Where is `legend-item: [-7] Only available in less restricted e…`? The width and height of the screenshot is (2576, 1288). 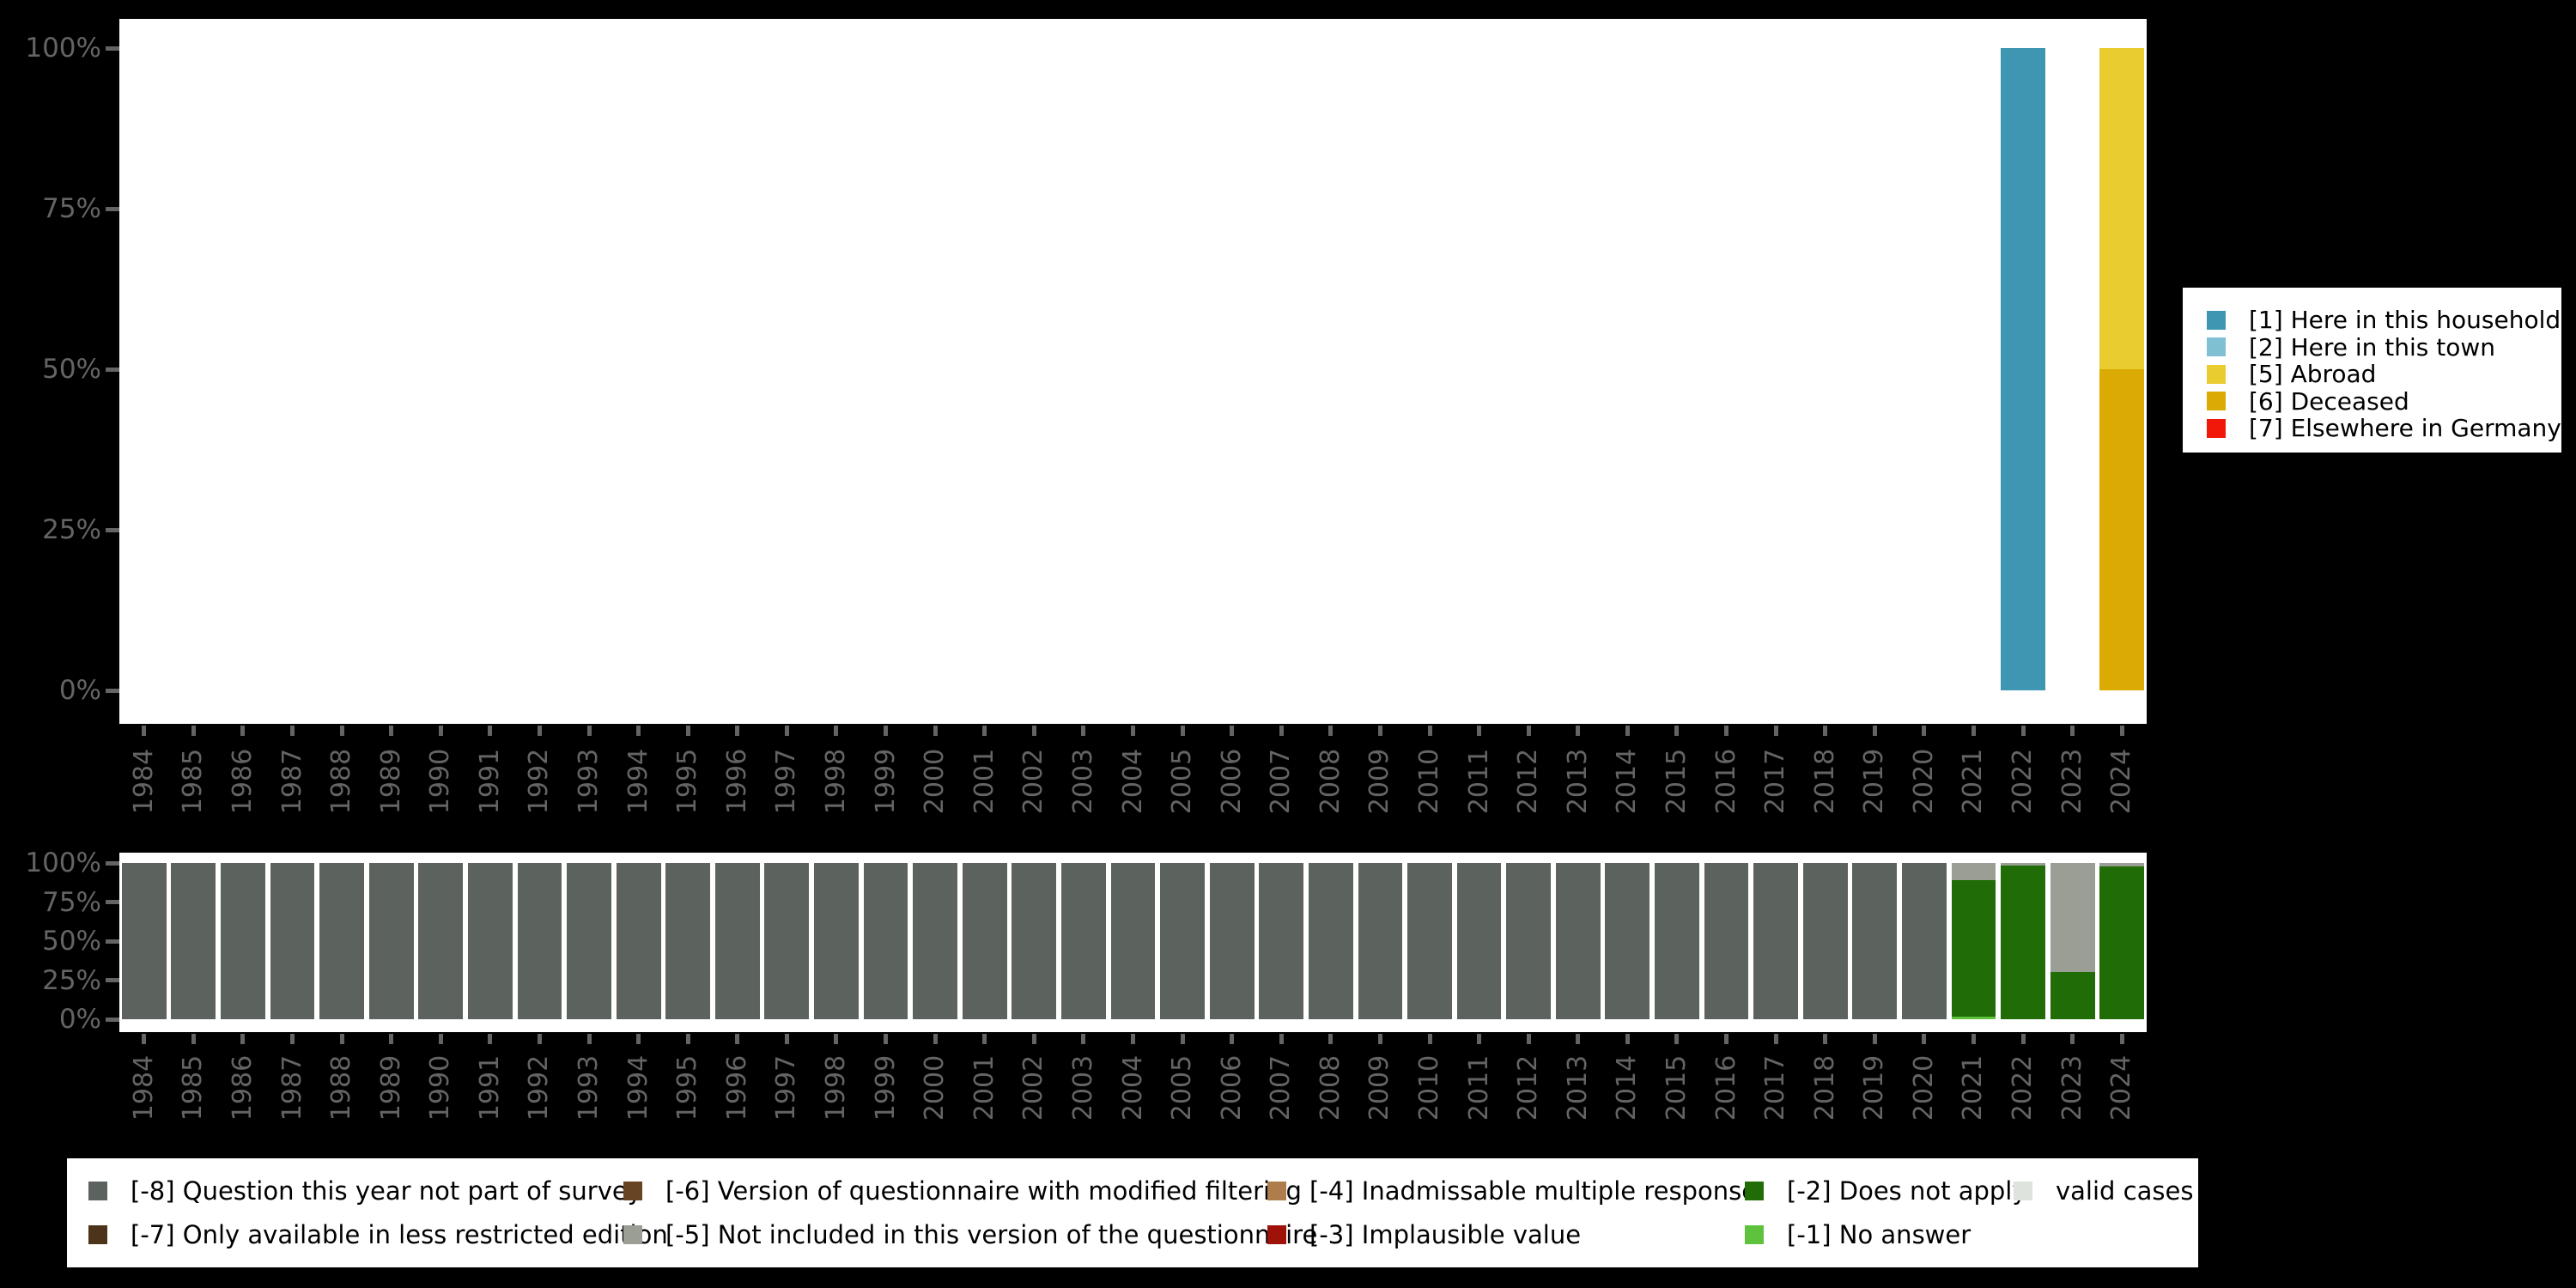 legend-item: [-7] Only available in less restricted e… is located at coordinates (378, 1235).